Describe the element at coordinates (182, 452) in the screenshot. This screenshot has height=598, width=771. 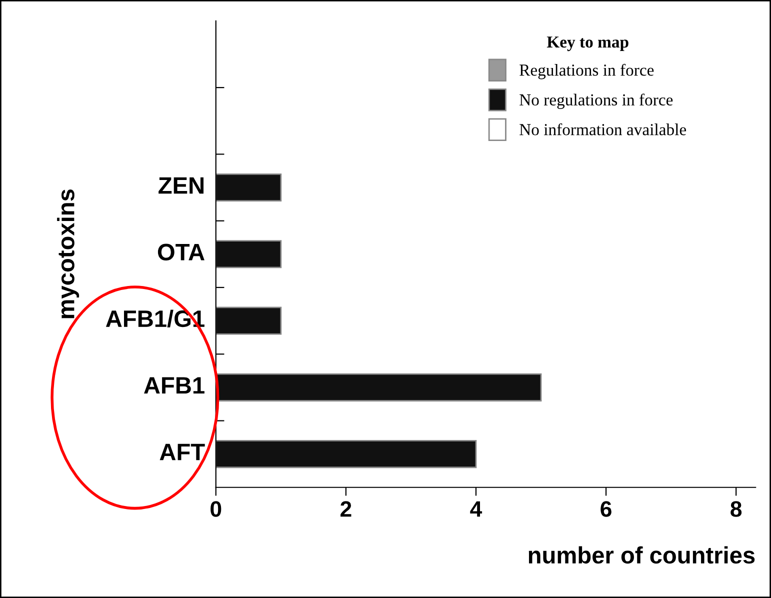
I see `y-tick-label: AFT` at that location.